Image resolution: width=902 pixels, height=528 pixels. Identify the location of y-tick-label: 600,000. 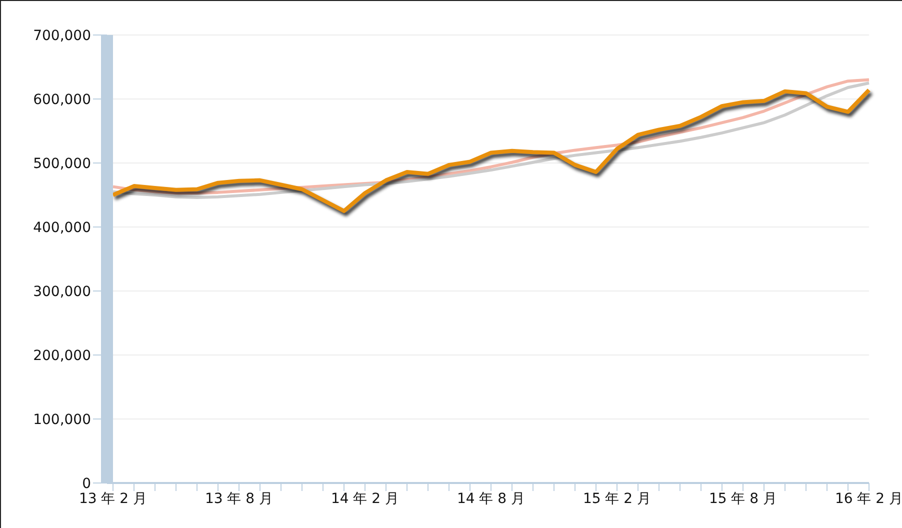
(62, 100).